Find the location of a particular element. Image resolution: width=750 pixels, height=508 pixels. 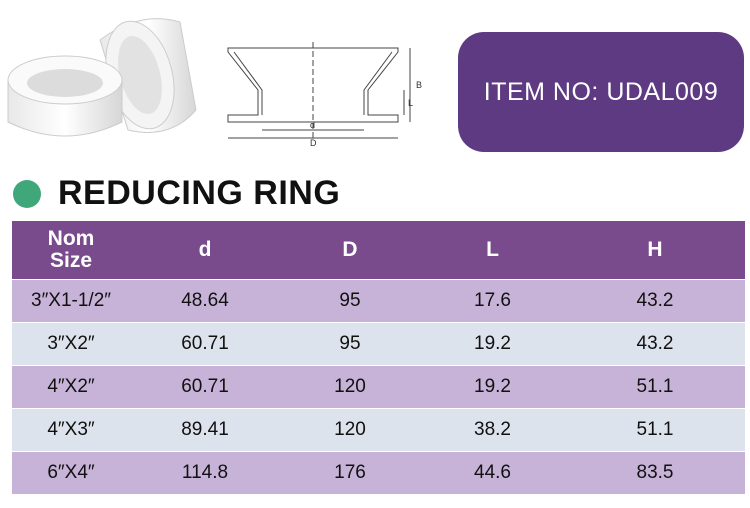

table-cell: 83.5 is located at coordinates (655, 472).